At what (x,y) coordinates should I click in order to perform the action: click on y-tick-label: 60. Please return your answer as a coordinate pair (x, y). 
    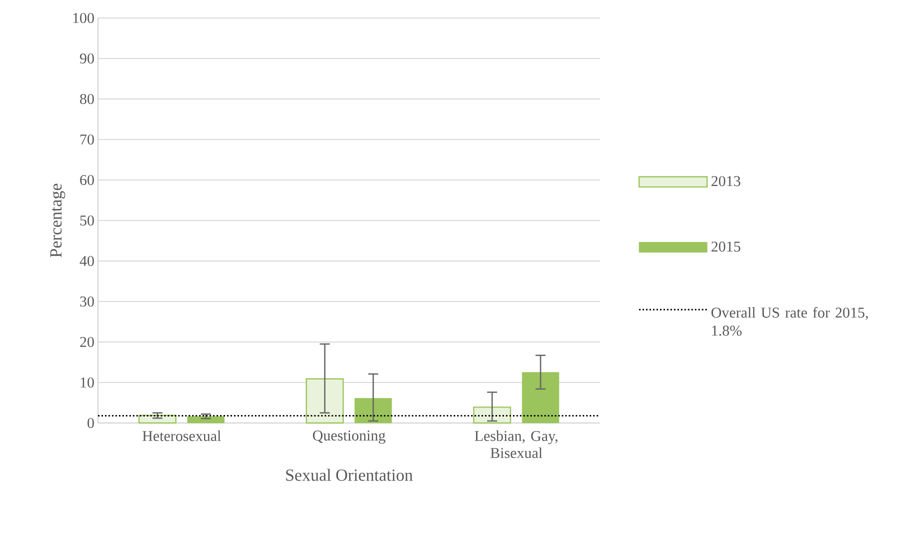
    Looking at the image, I should click on (87, 180).